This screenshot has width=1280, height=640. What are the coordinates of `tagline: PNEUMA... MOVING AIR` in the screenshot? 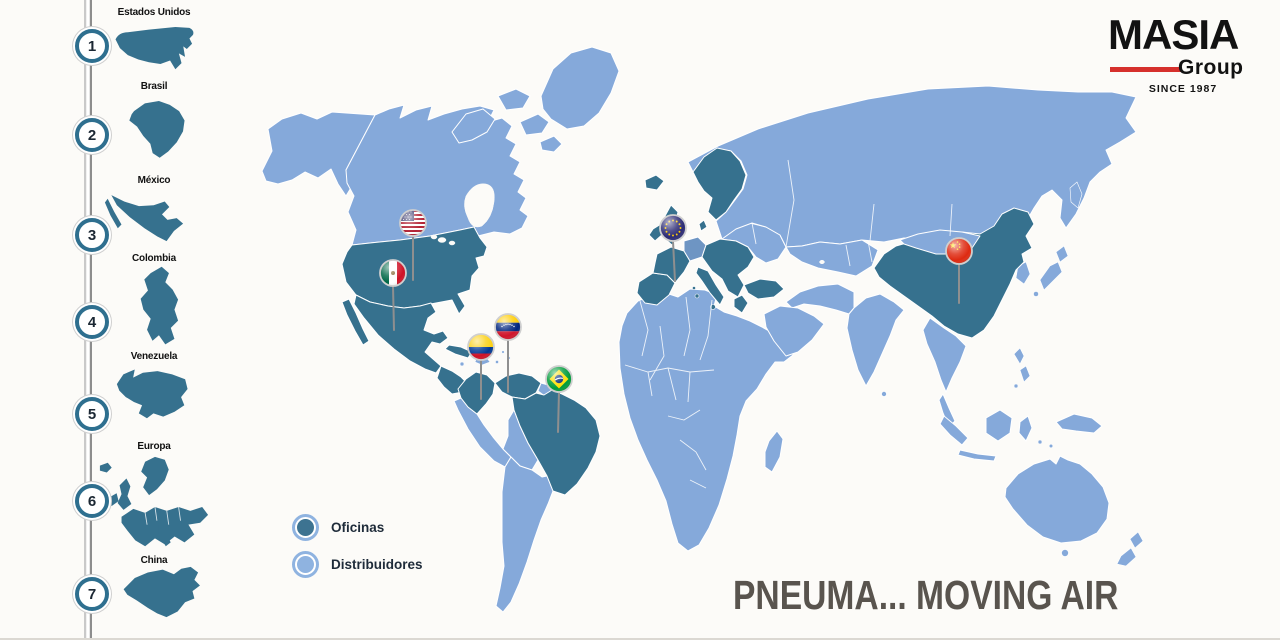 It's located at (926, 595).